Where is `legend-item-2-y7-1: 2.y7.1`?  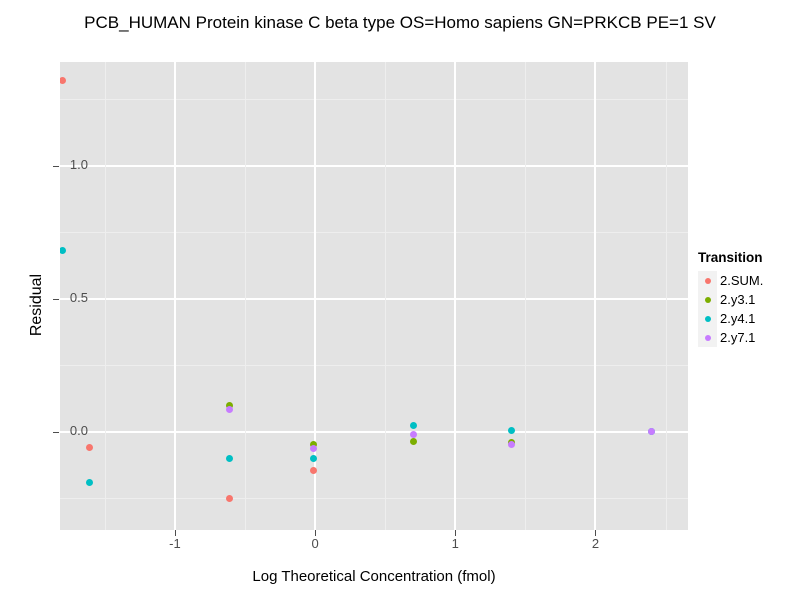 legend-item-2-y7-1: 2.y7.1 is located at coordinates (748, 337).